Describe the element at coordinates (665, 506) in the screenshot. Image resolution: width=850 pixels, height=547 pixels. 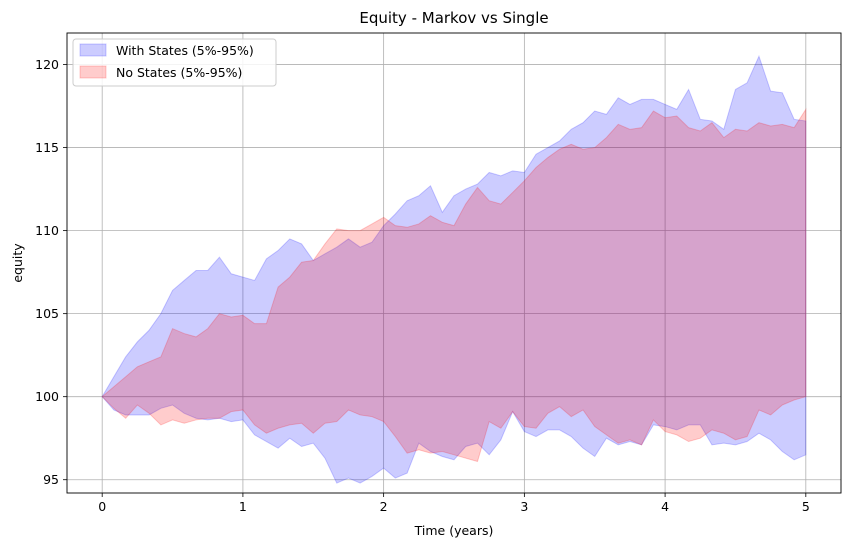
I see `x-tick-label: 4` at that location.